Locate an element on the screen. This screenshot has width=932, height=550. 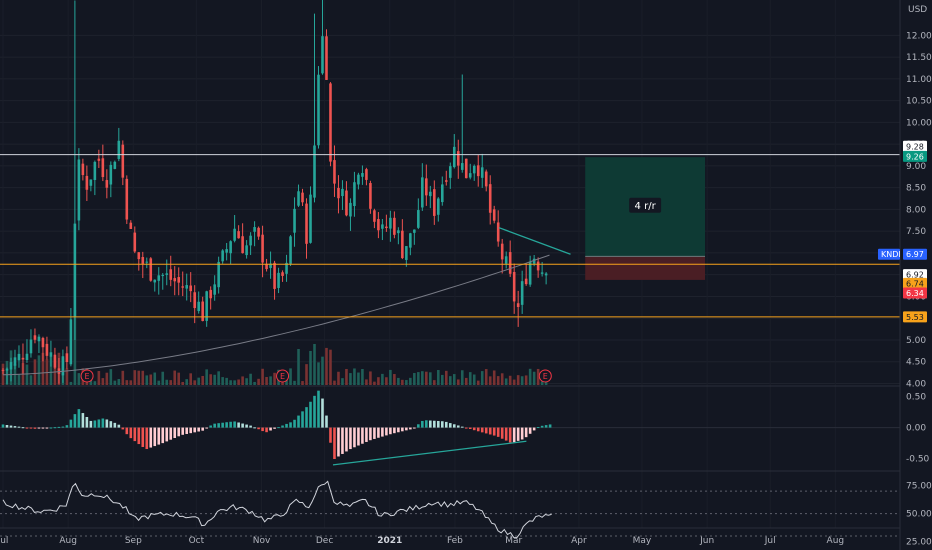
trendline is located at coordinates (534, 241).